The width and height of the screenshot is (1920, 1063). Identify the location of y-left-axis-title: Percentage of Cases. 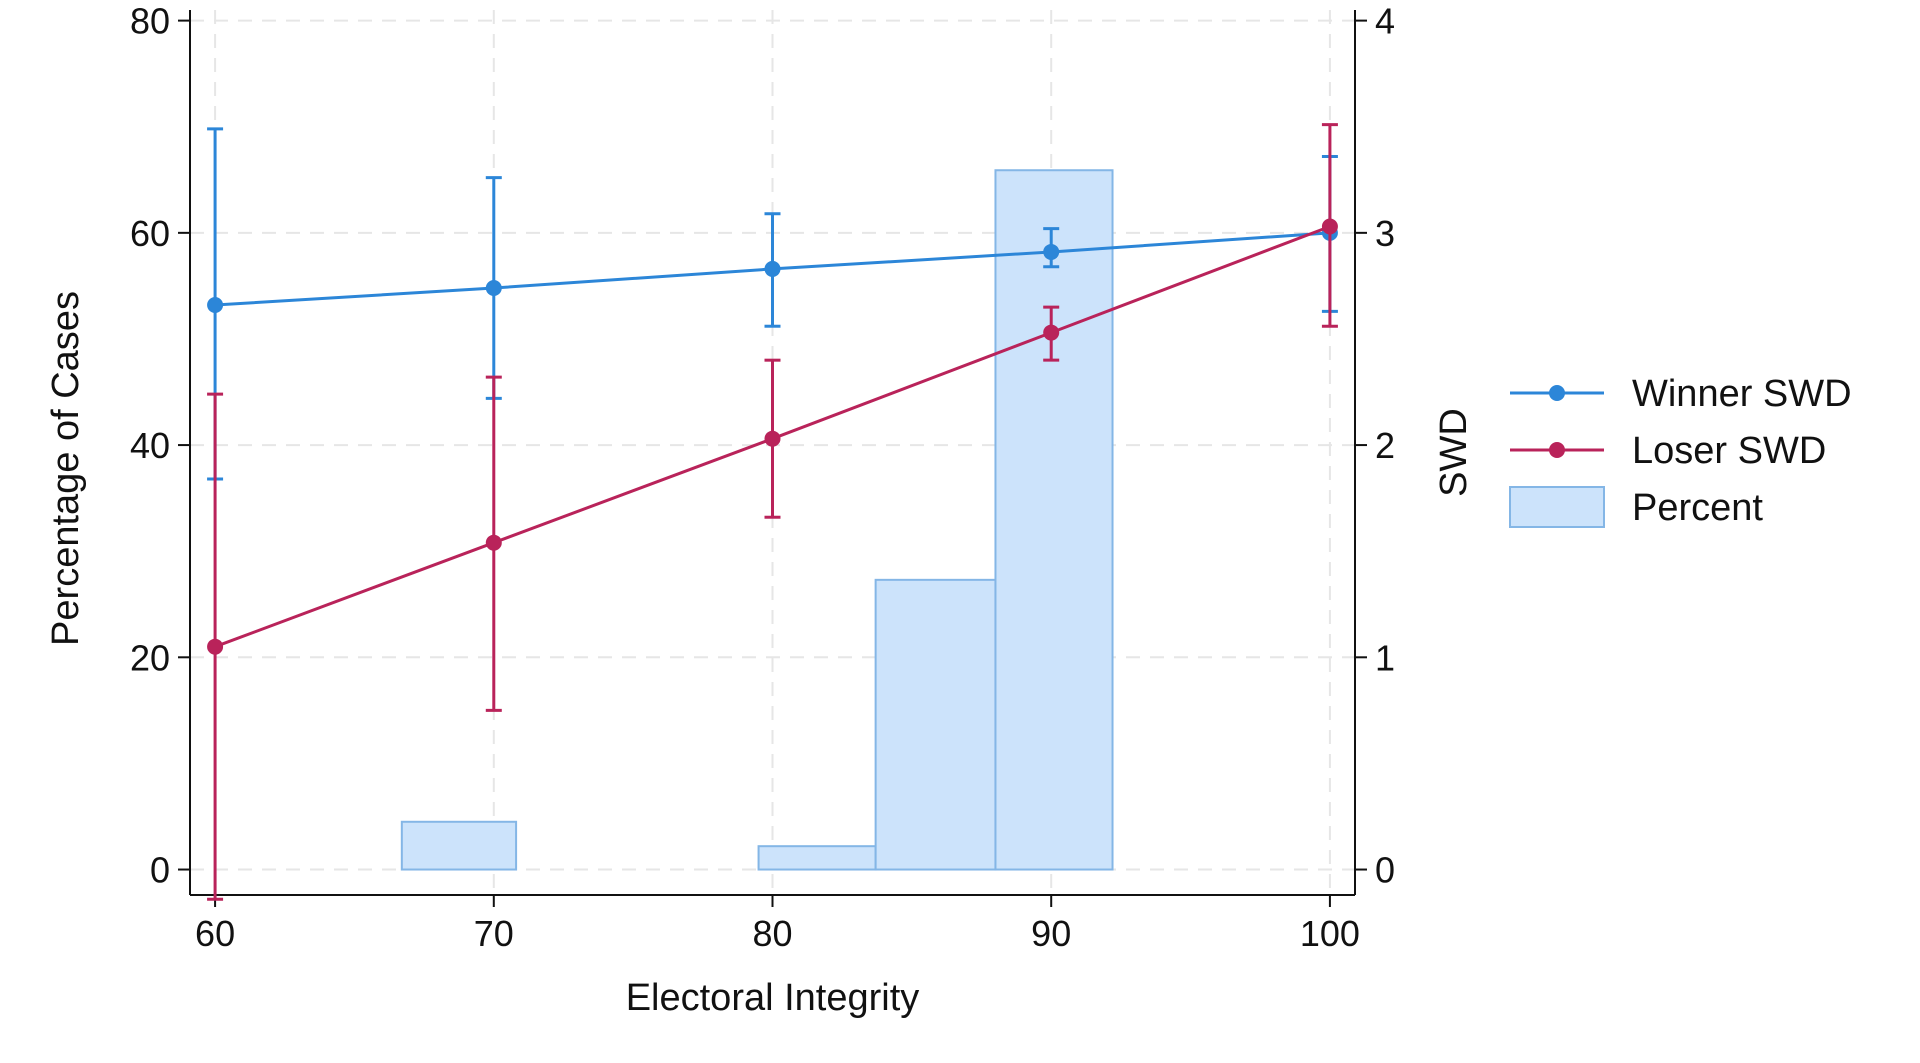
(66, 468).